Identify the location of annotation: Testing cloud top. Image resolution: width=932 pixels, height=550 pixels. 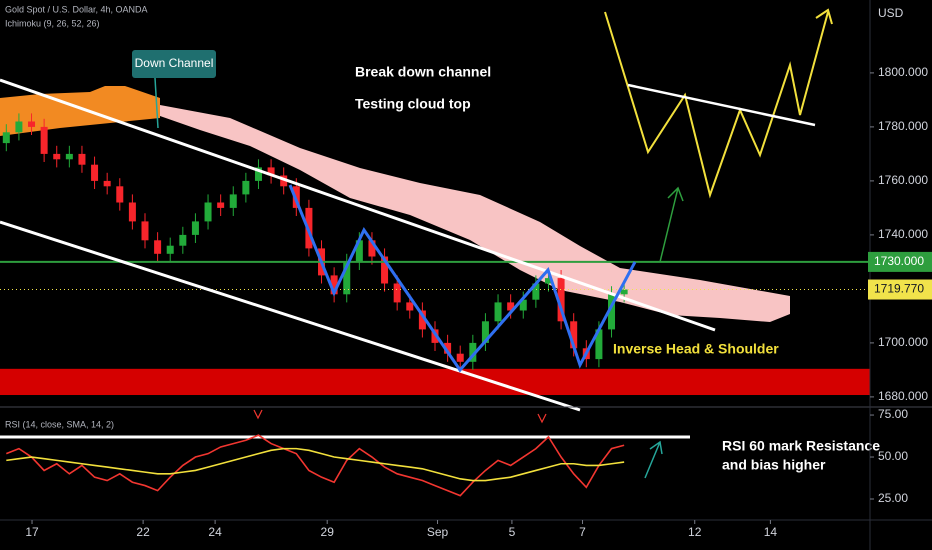
(413, 104).